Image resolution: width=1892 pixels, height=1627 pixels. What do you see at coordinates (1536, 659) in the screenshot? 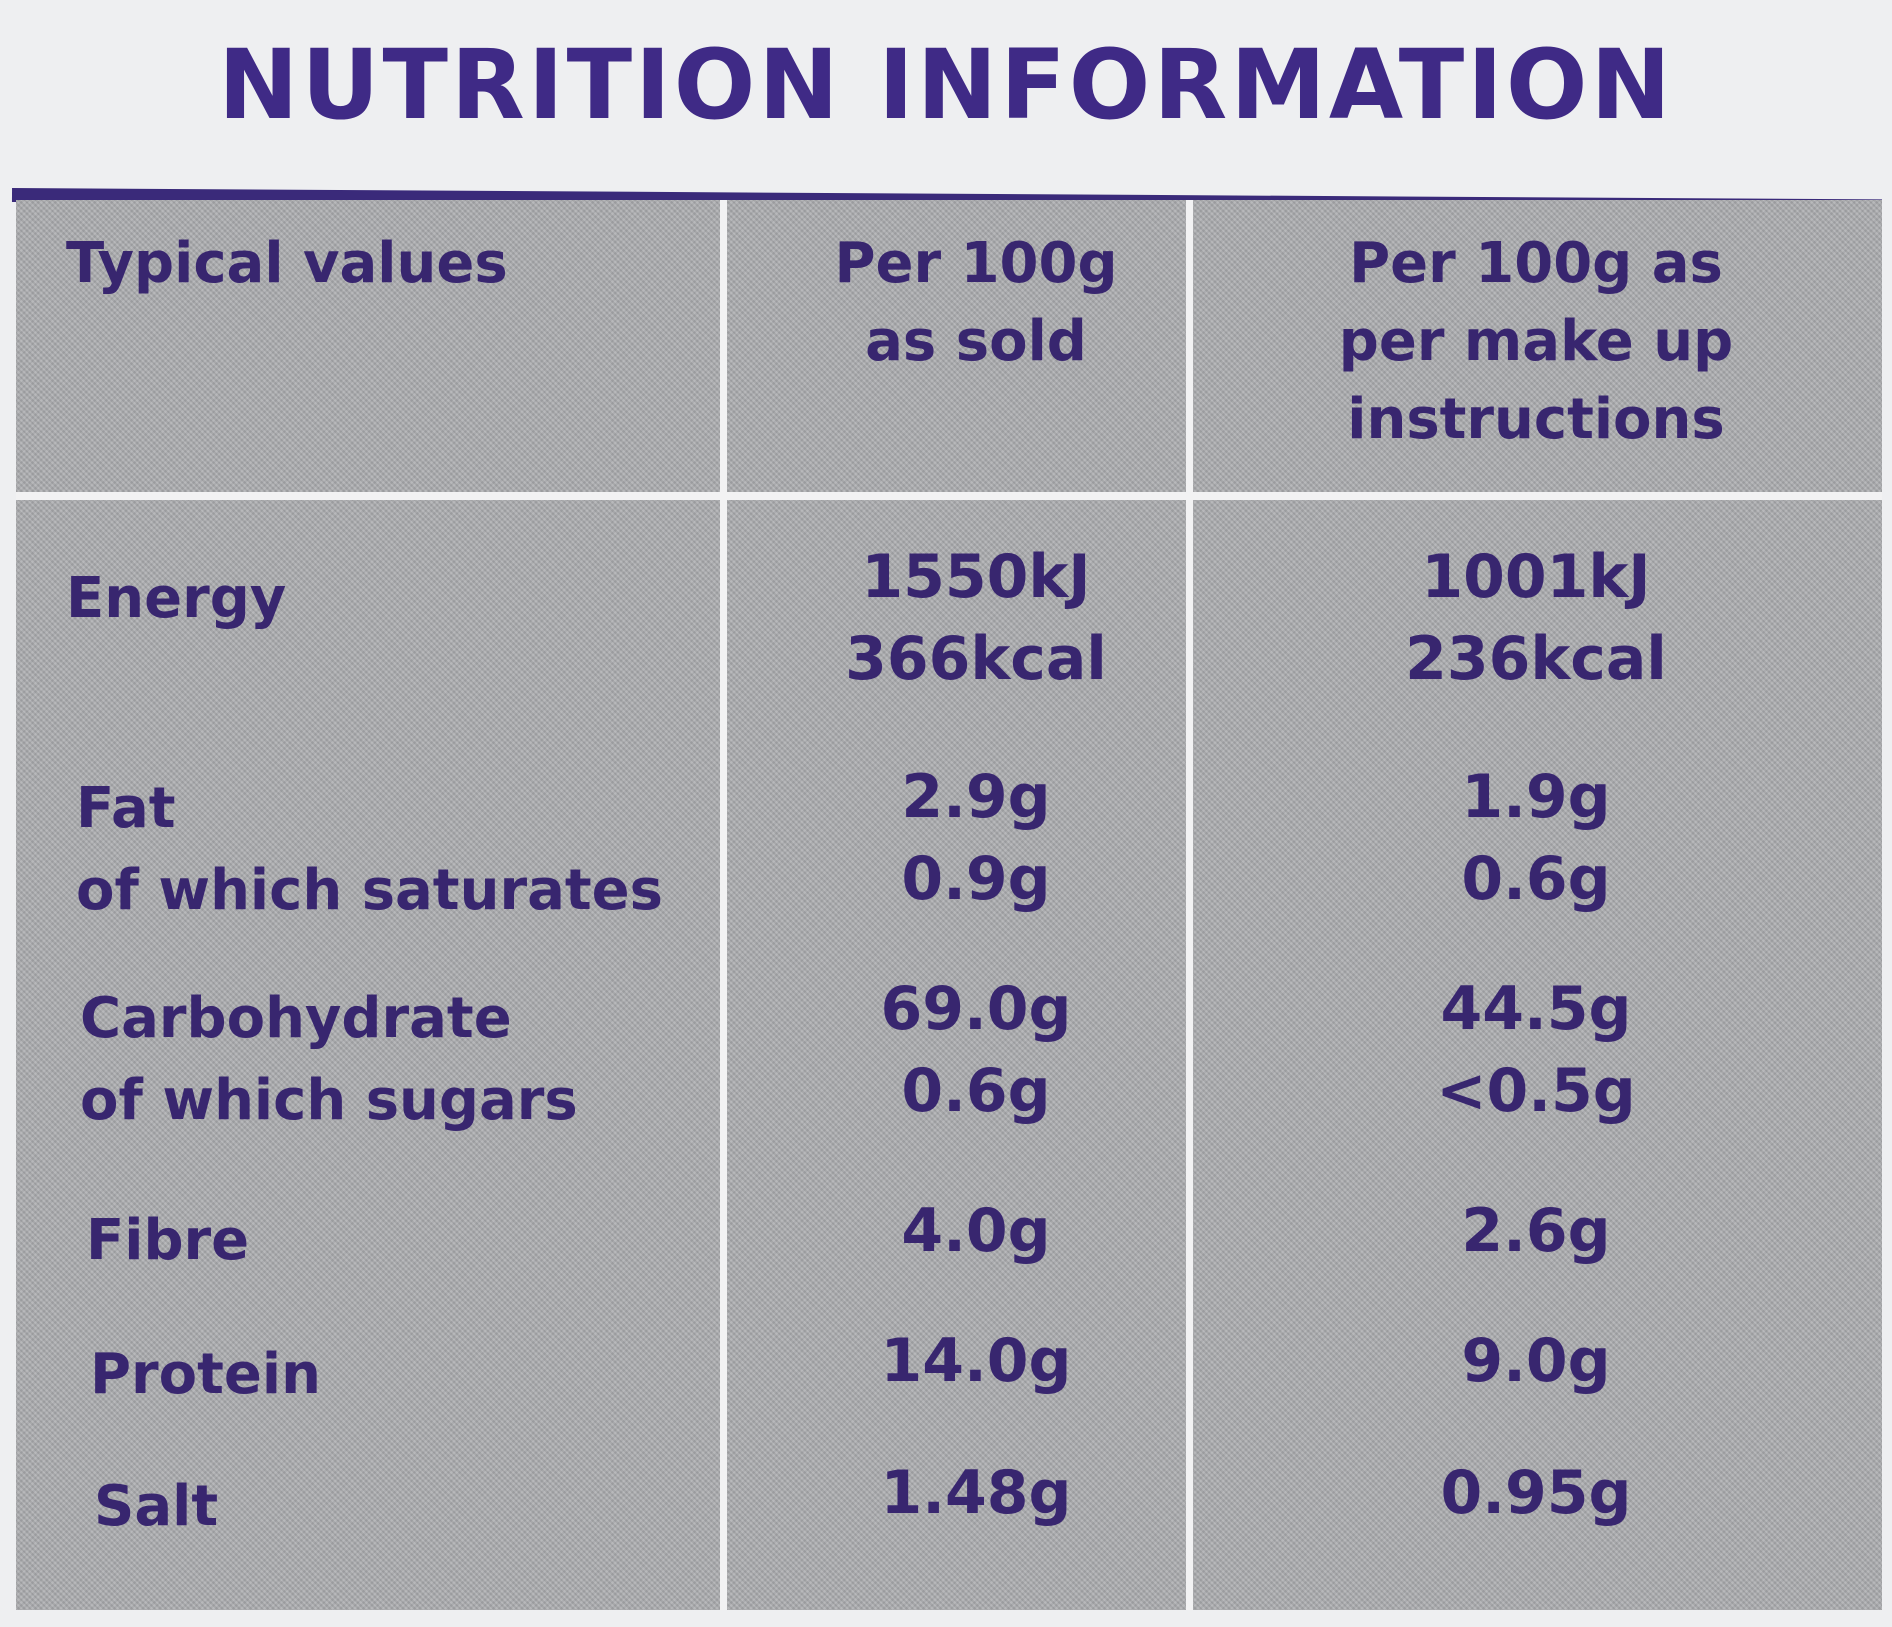
I see `value-line: 236kcal` at bounding box center [1536, 659].